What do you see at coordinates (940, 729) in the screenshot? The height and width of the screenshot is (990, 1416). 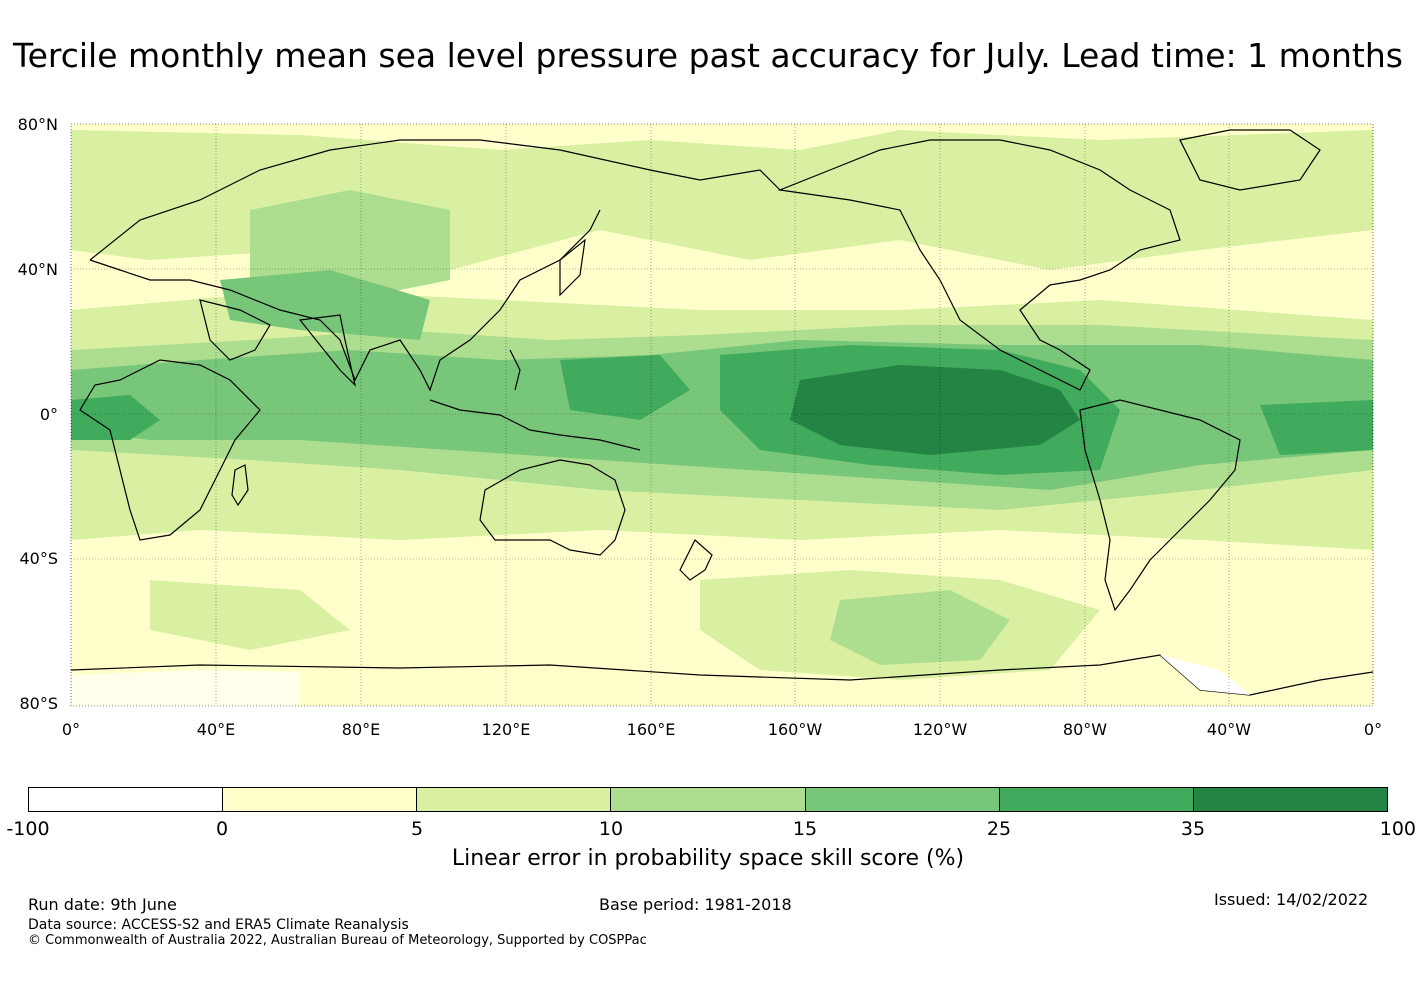 I see `lon-label-120w: 120°W` at bounding box center [940, 729].